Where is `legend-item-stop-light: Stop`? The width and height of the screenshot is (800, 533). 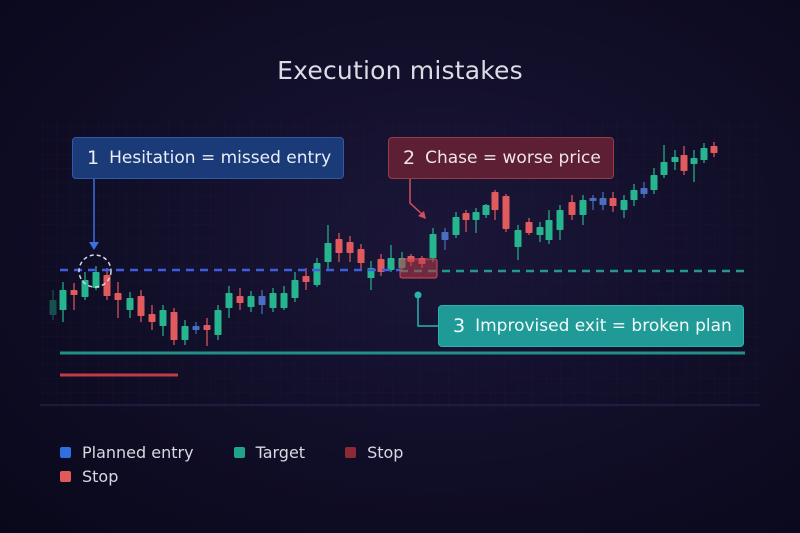 legend-item-stop-light: Stop is located at coordinates (89, 476).